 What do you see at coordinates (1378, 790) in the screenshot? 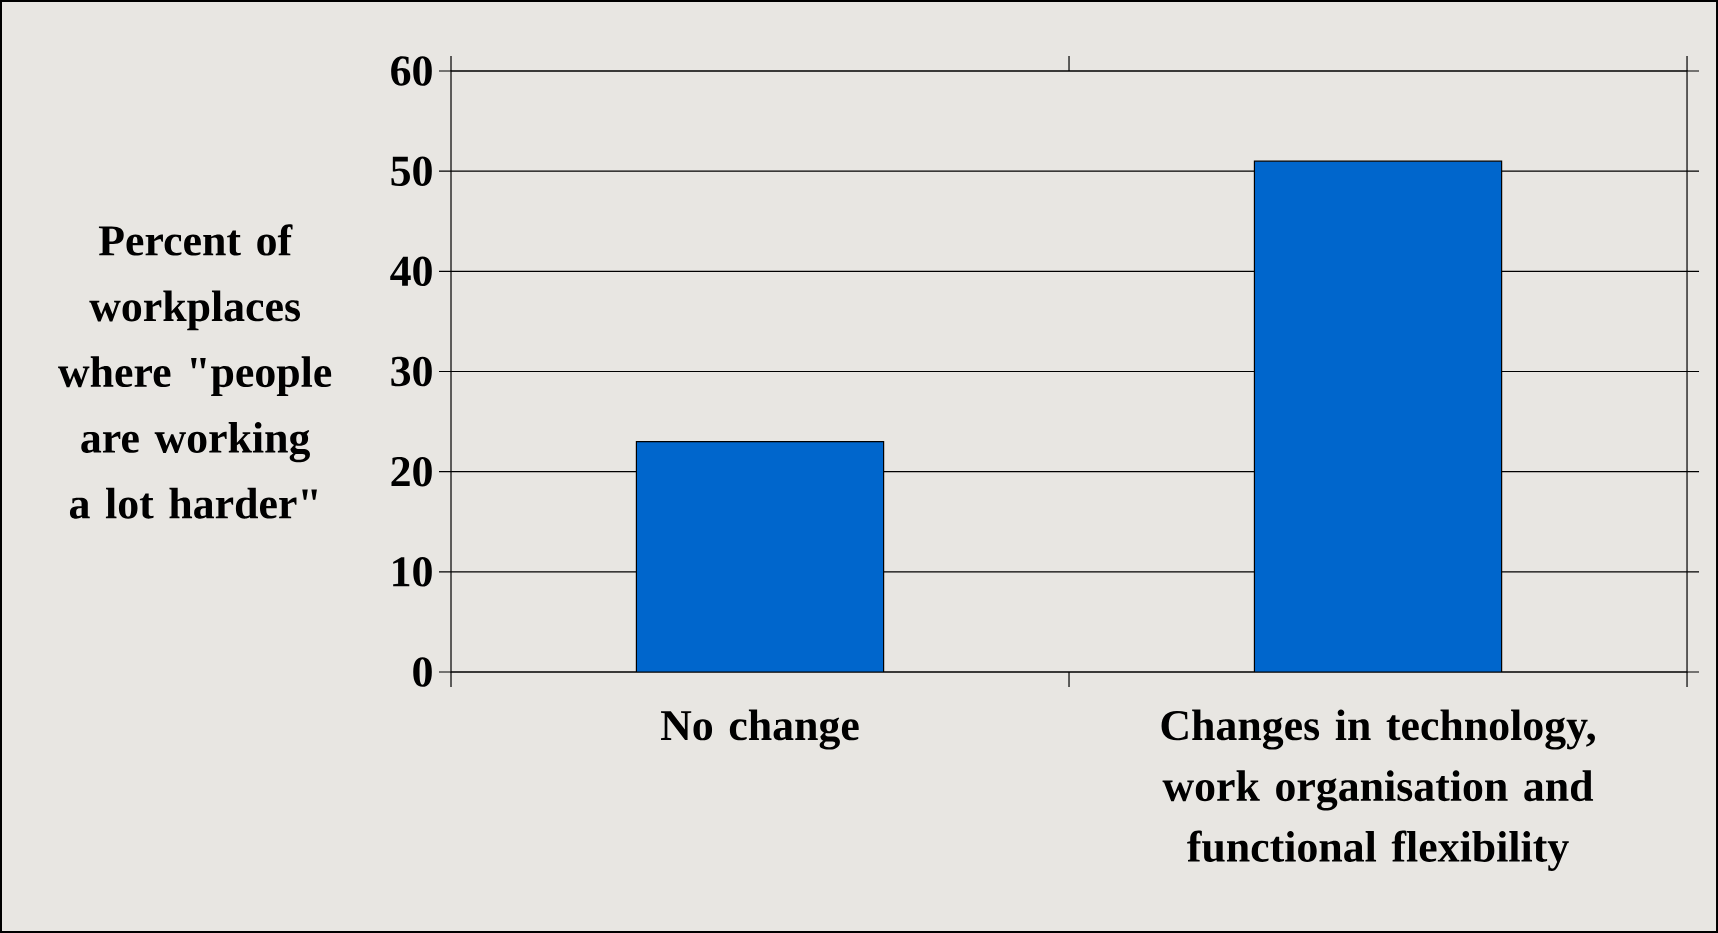
I see `x-tick-label: Changes in technology, work organisation and functional flexibility` at bounding box center [1378, 790].